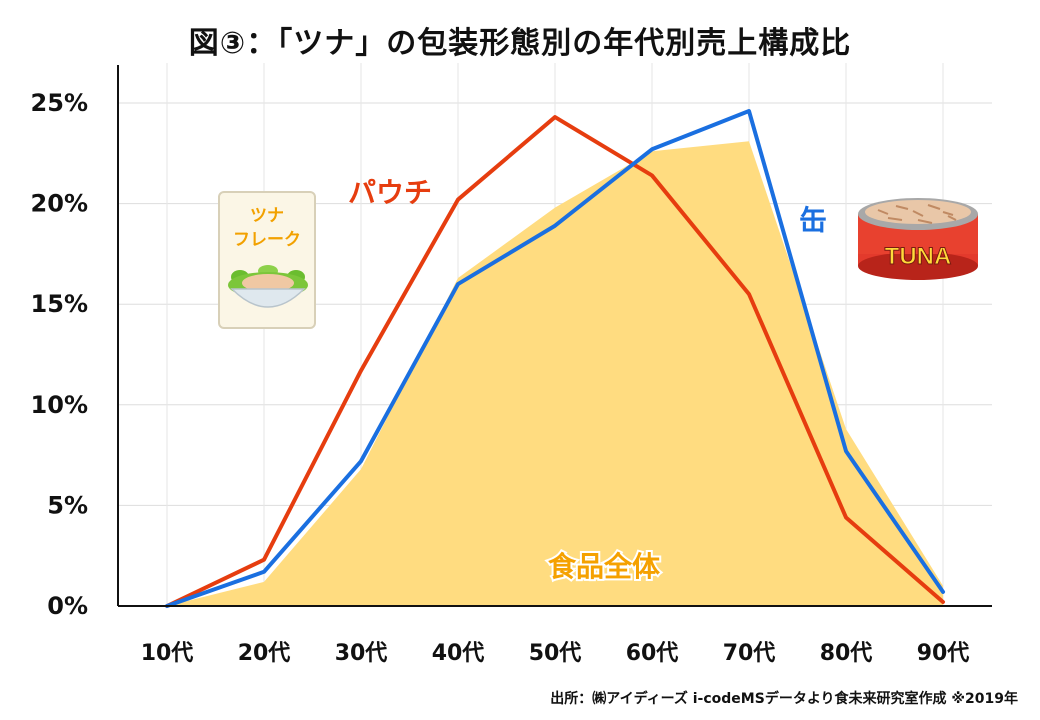  Describe the element at coordinates (268, 286) in the screenshot. I see `salad-bowl-icon` at that location.